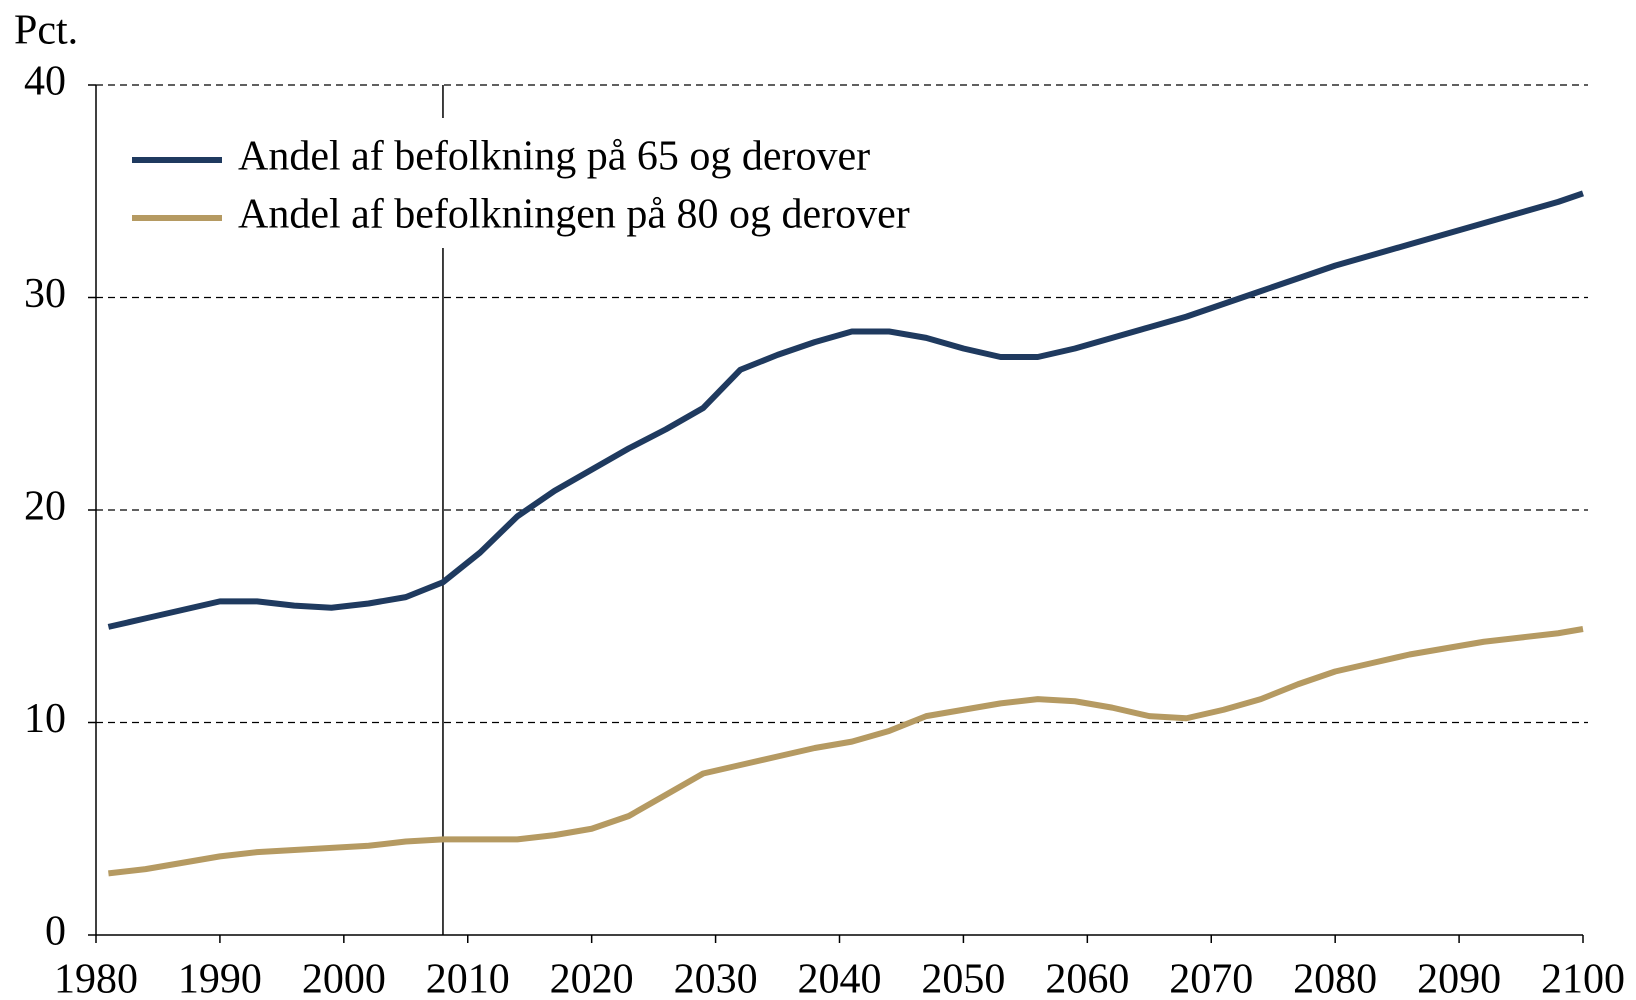  What do you see at coordinates (716, 978) in the screenshot?
I see `x-tick-label: 2030` at bounding box center [716, 978].